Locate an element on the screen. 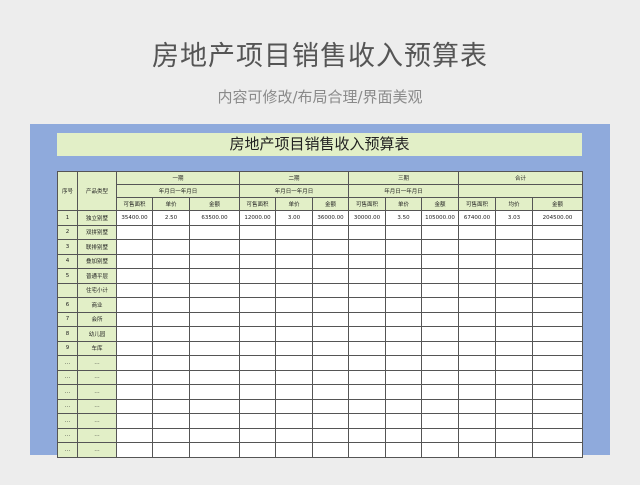 This screenshot has height=485, width=640. row-type: 车库 is located at coordinates (97, 348).